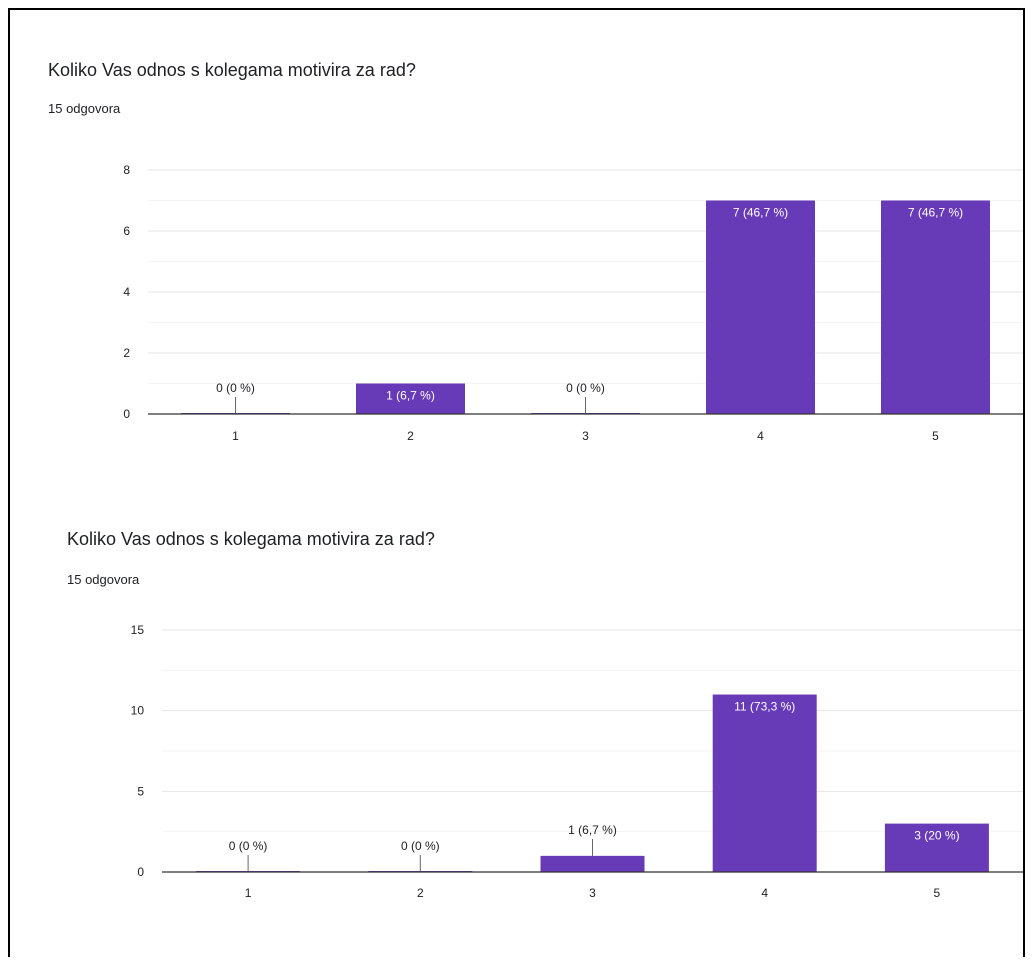 The image size is (1033, 965). Describe the element at coordinates (764, 707) in the screenshot. I see `data-label: 11 (73,3 %)` at that location.